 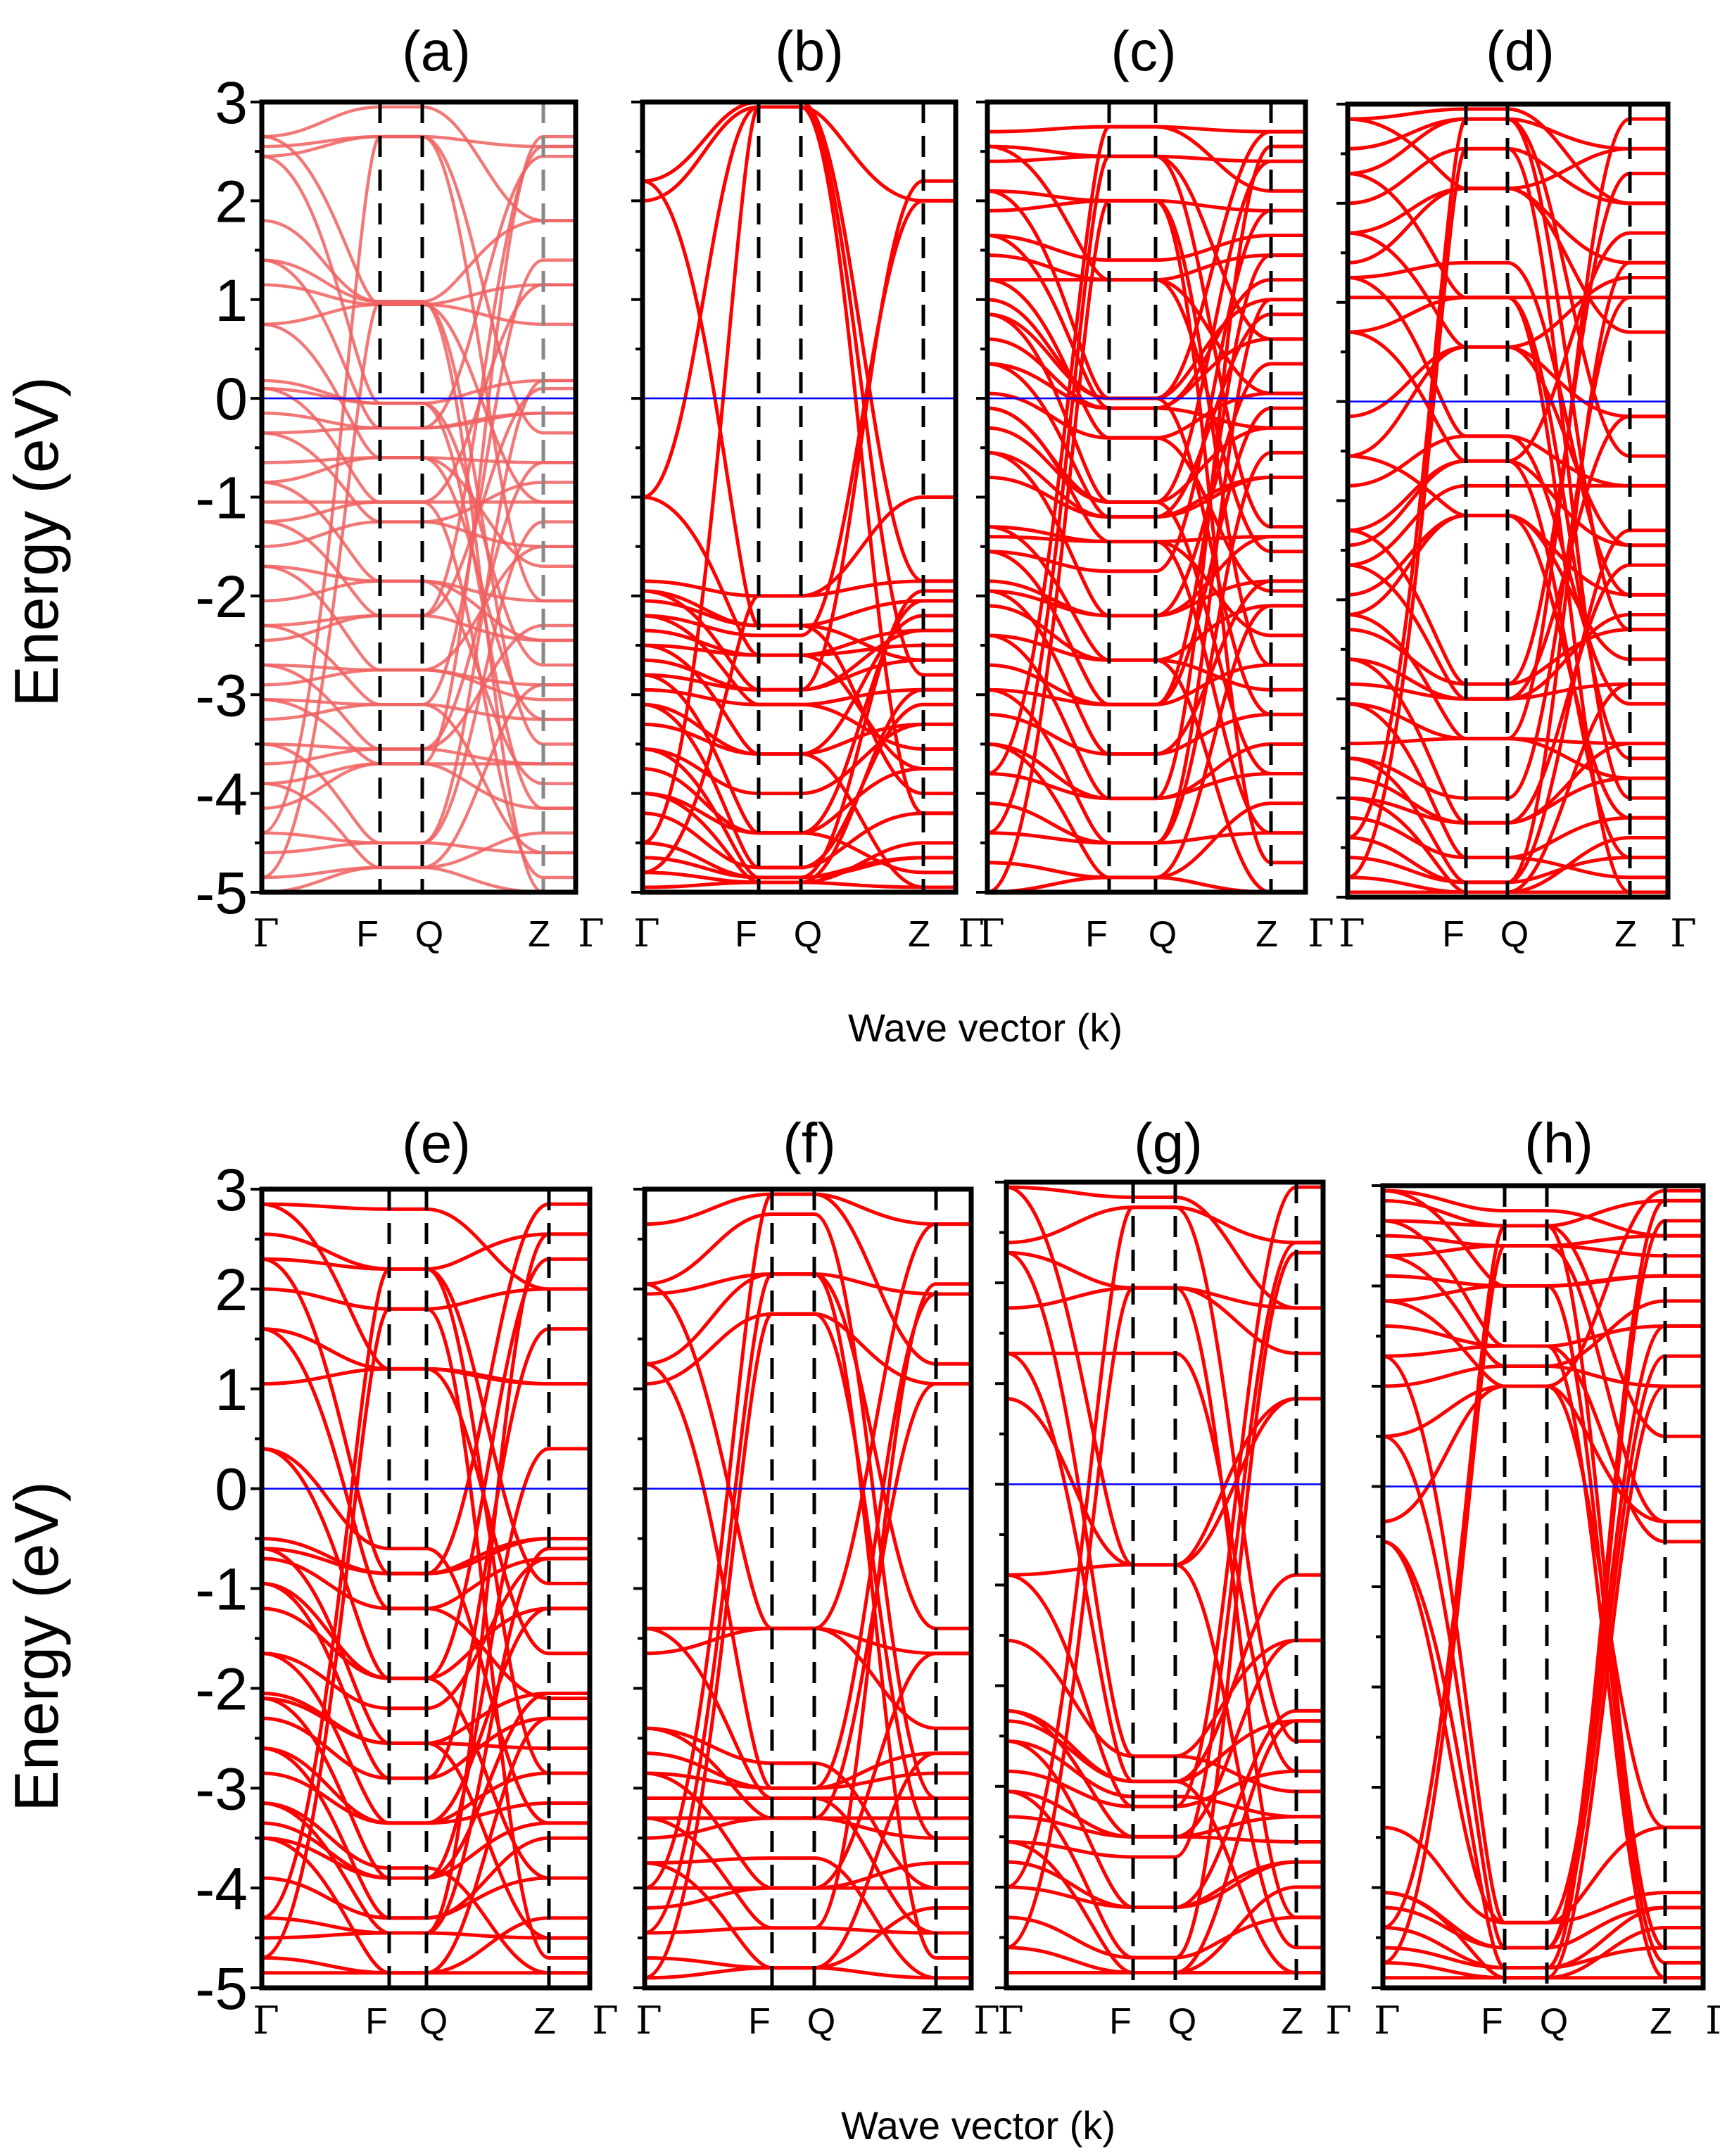 I want to click on y-axis-label-bottom: Energy (eV), so click(x=36, y=1646).